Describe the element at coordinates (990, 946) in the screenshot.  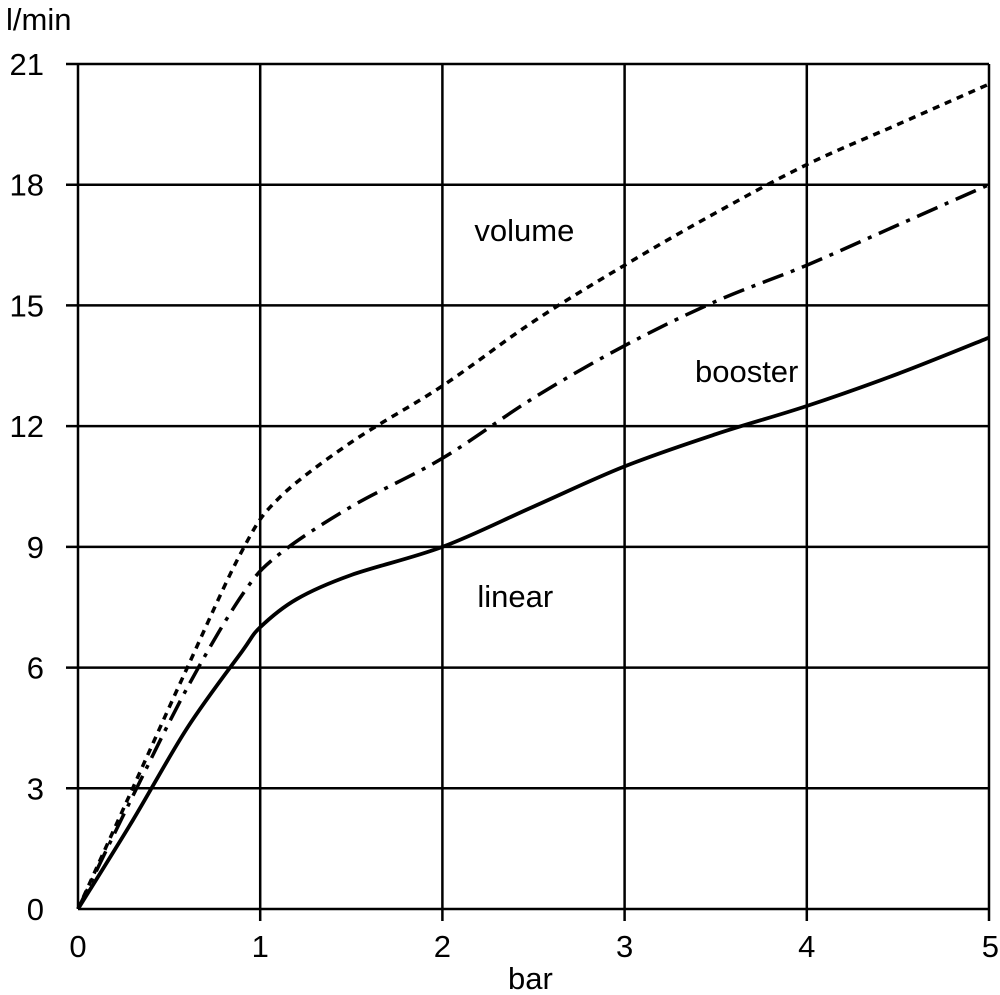
I see `x-tick-label-5: 5` at that location.